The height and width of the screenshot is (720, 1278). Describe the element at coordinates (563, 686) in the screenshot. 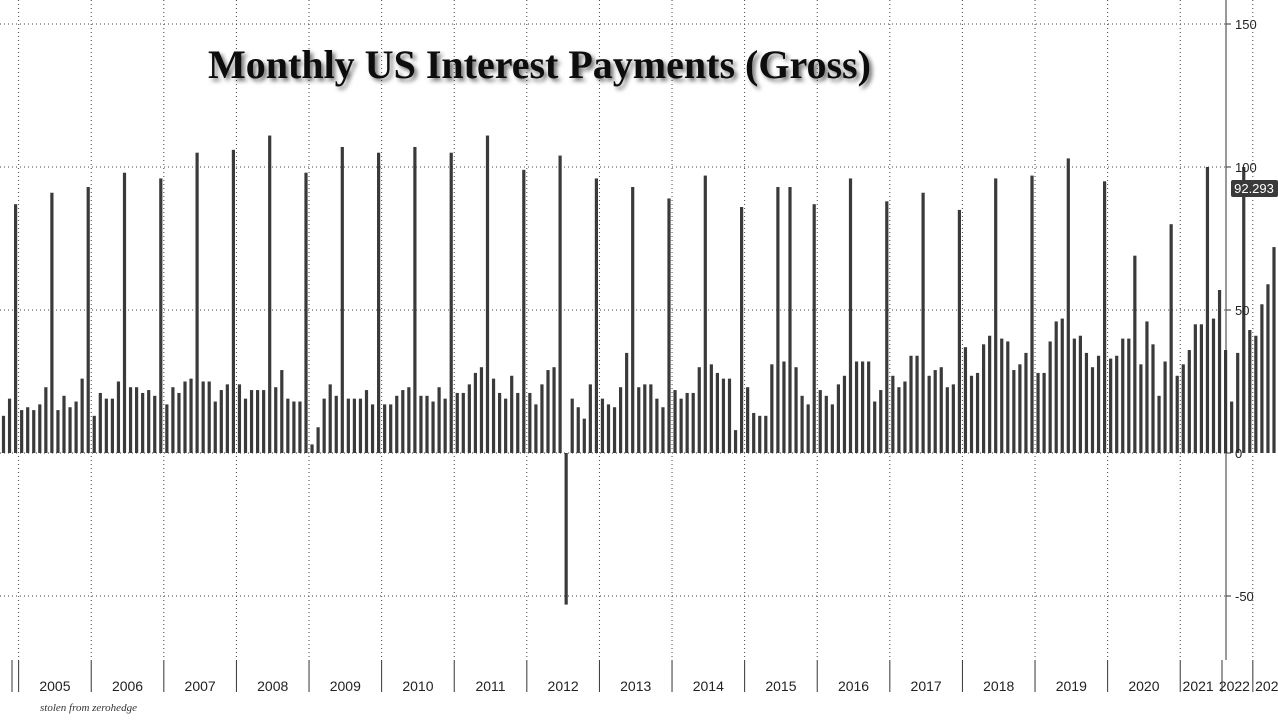

I see `x-tick-label: 2012` at that location.